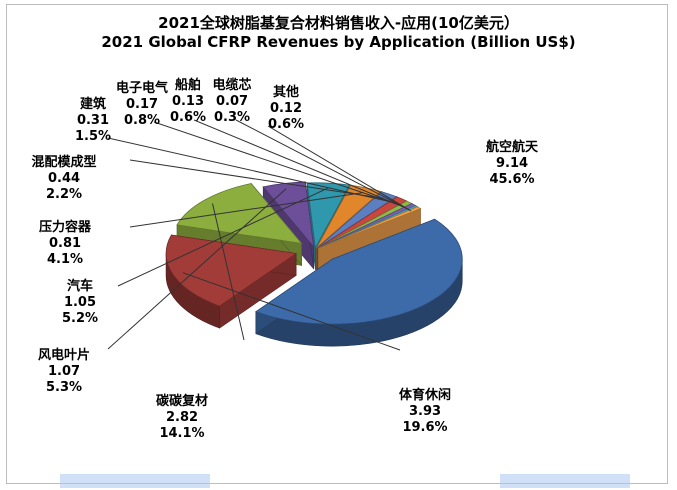  What do you see at coordinates (512, 147) in the screenshot?
I see `slice-label-name: 航空航天` at bounding box center [512, 147].